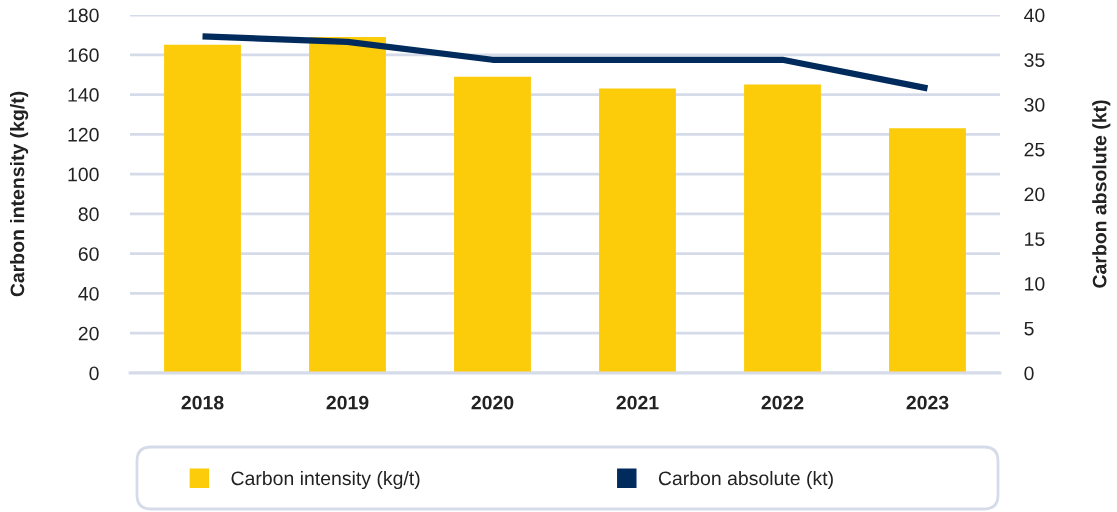 The width and height of the screenshot is (1117, 512). Describe the element at coordinates (782, 402) in the screenshot. I see `x-tick-label: 2022` at that location.